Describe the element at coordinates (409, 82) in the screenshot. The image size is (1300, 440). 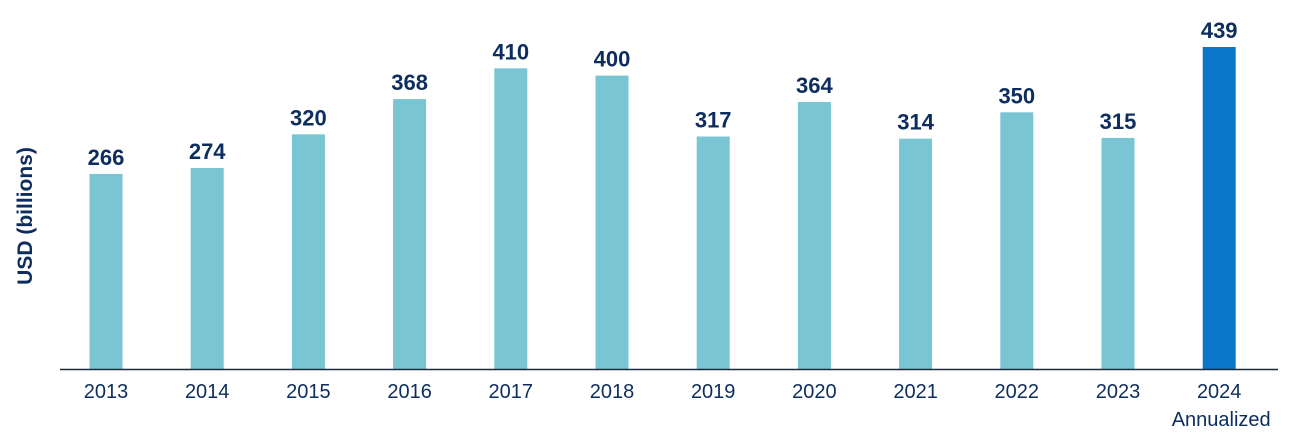
I see `value-label-2016: 368` at that location.